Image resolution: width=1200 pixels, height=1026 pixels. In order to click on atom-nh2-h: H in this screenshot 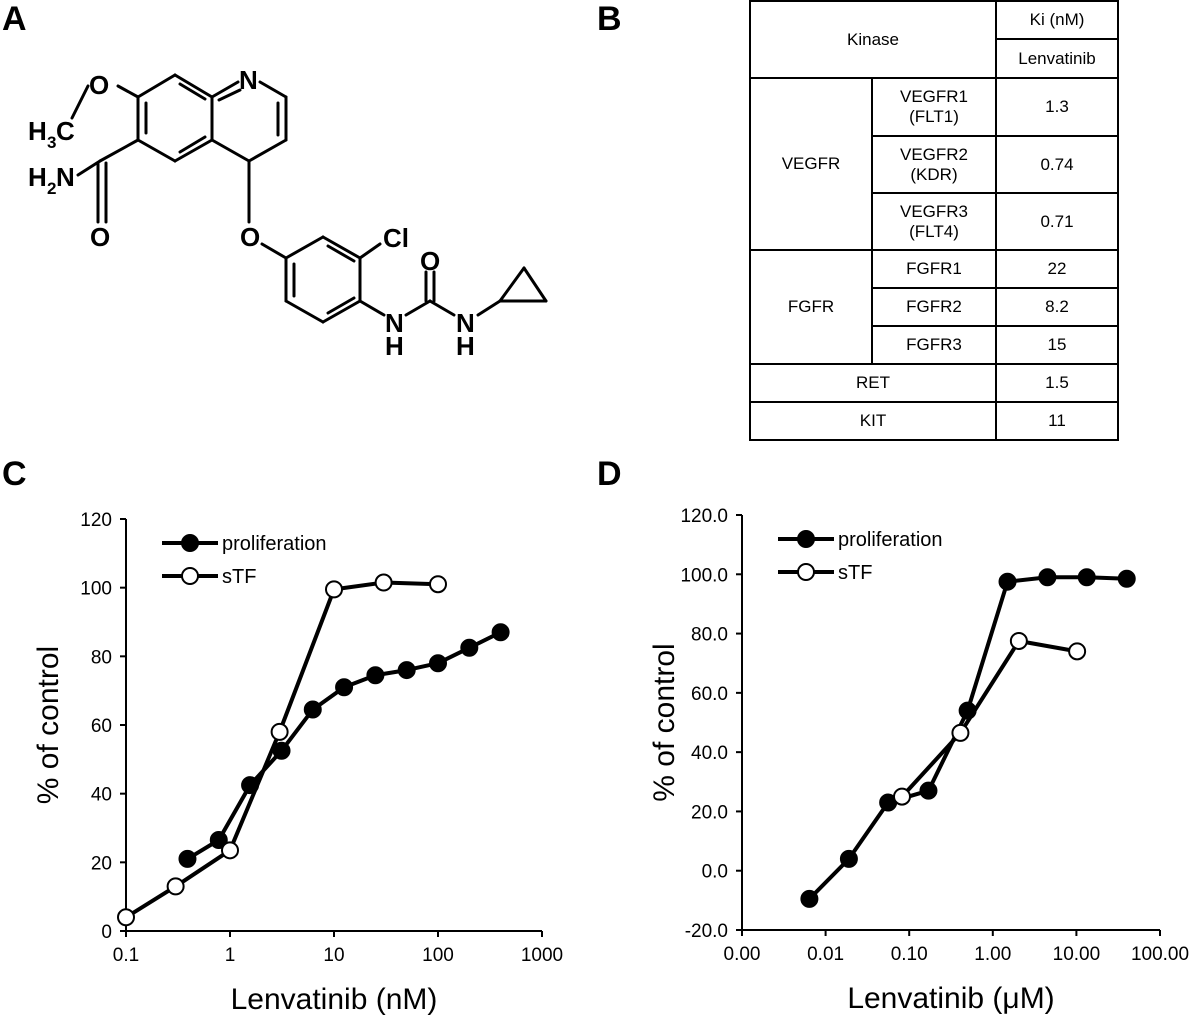, I will do `click(465, 346)`.